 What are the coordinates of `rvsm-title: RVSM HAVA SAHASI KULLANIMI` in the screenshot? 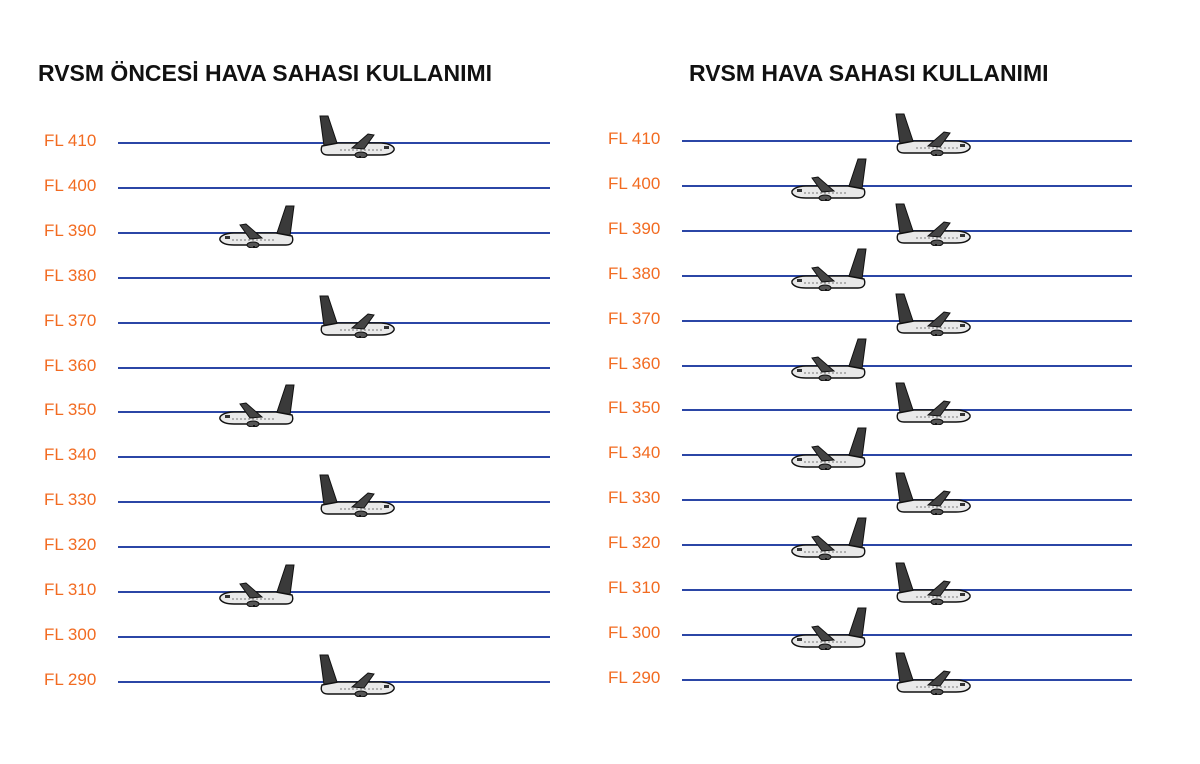 It's located at (869, 73).